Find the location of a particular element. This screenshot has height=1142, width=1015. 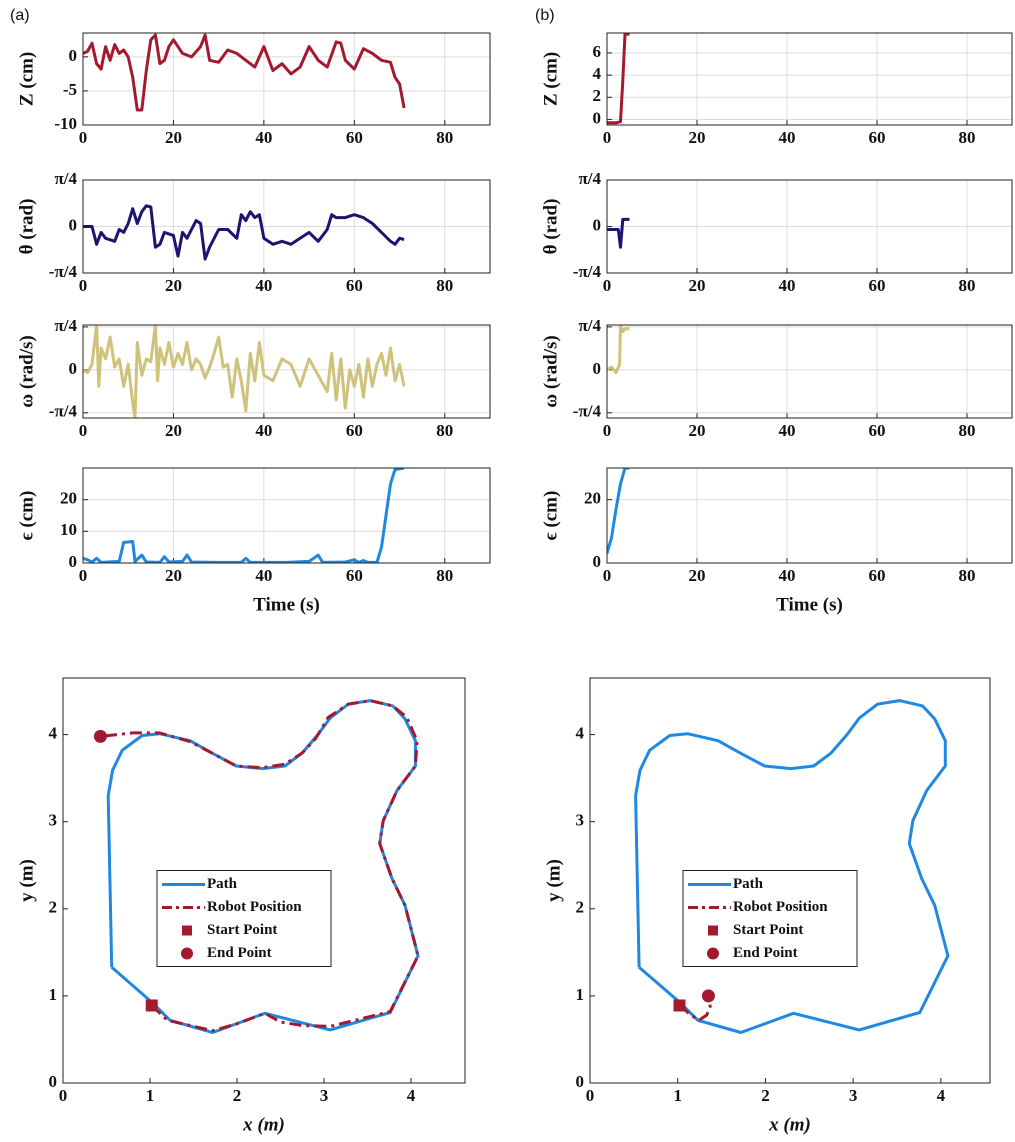

x-tick-label: 4 is located at coordinates (411, 1095).